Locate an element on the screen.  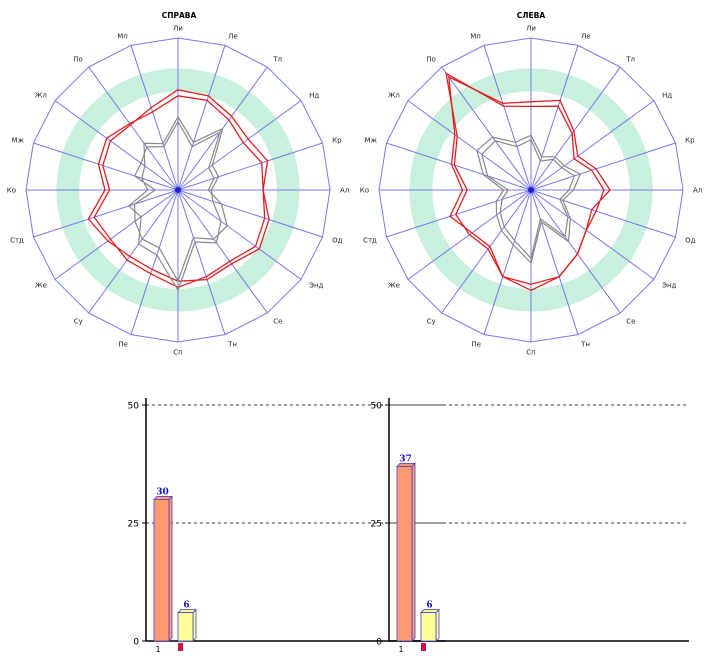
axis-label: Энд is located at coordinates (669, 286).